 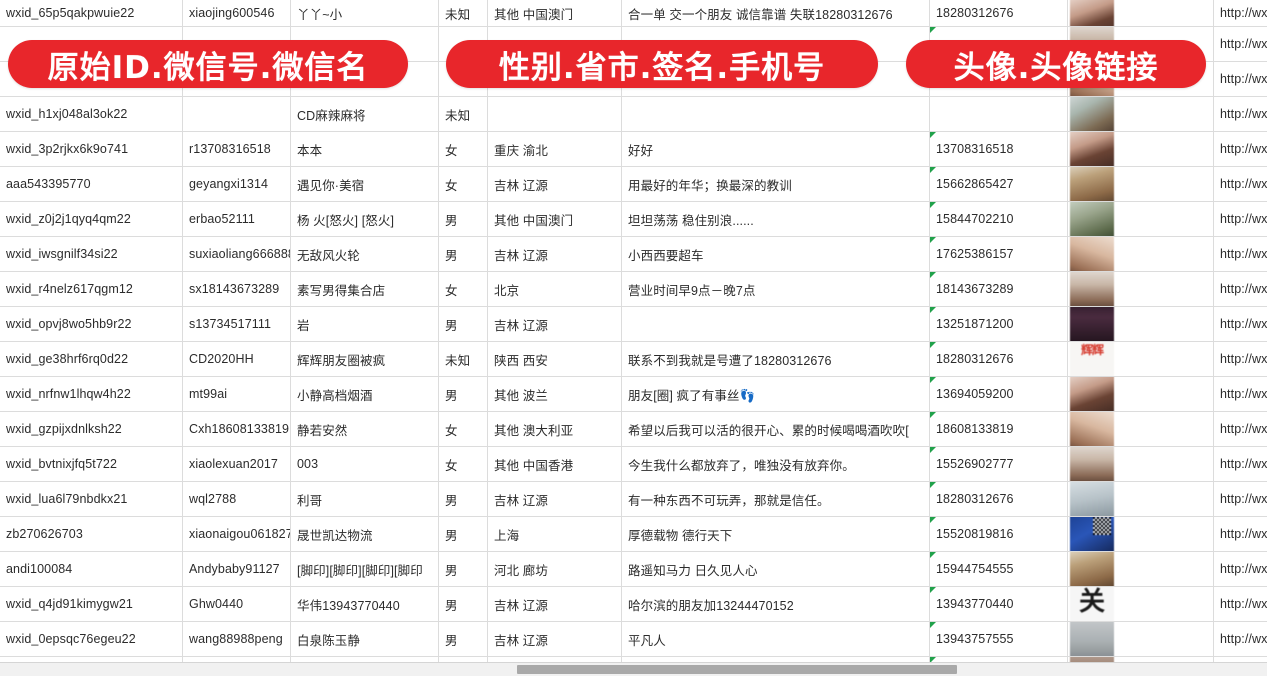 I want to click on cell-wx-id: Cxh18608133819, so click(x=236, y=429).